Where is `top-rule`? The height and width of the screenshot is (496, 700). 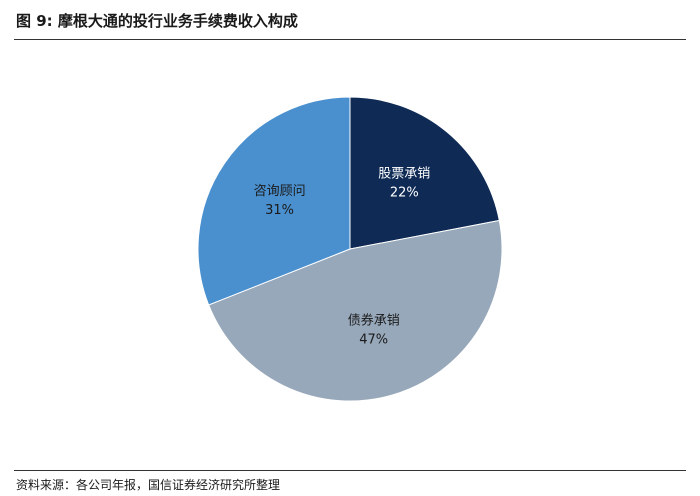
top-rule is located at coordinates (350, 39).